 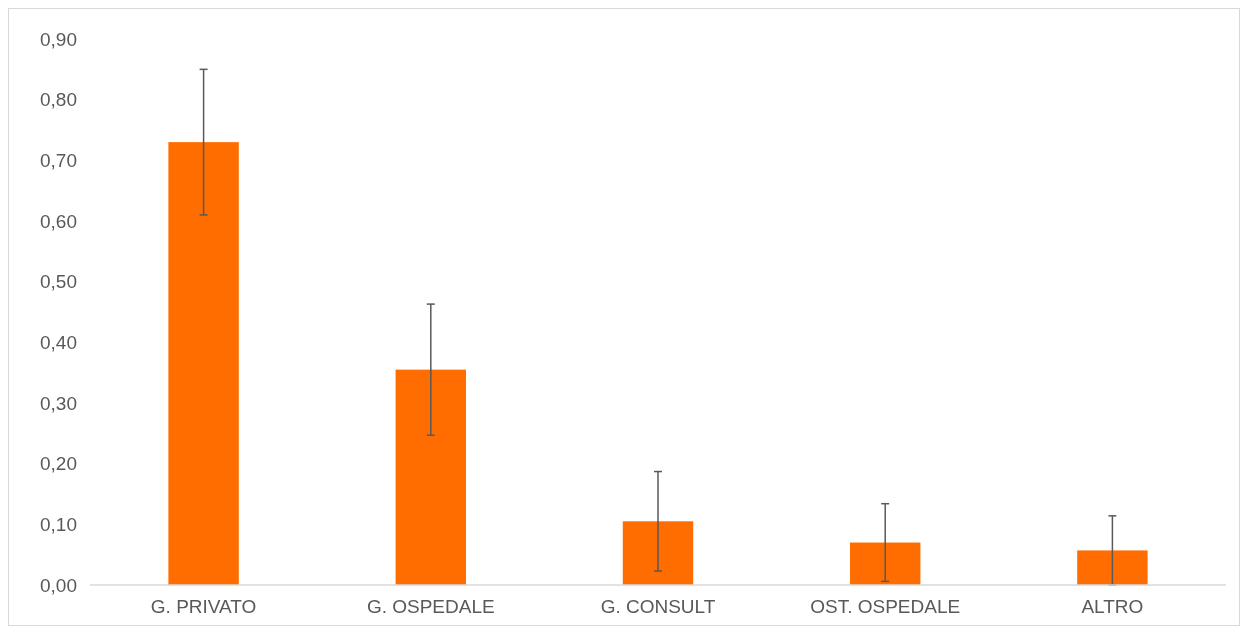 What do you see at coordinates (58, 282) in the screenshot?
I see `y-tick-label: 0,50` at bounding box center [58, 282].